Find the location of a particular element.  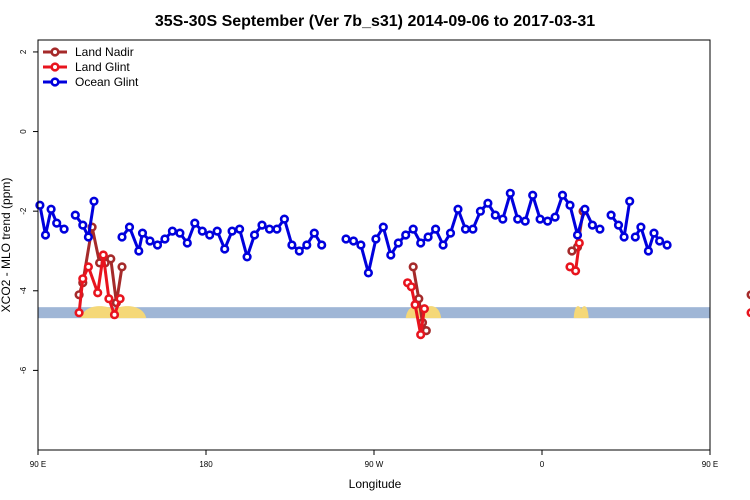

y-axis: 2 0 -2 -4 -6 is located at coordinates (28, 211).